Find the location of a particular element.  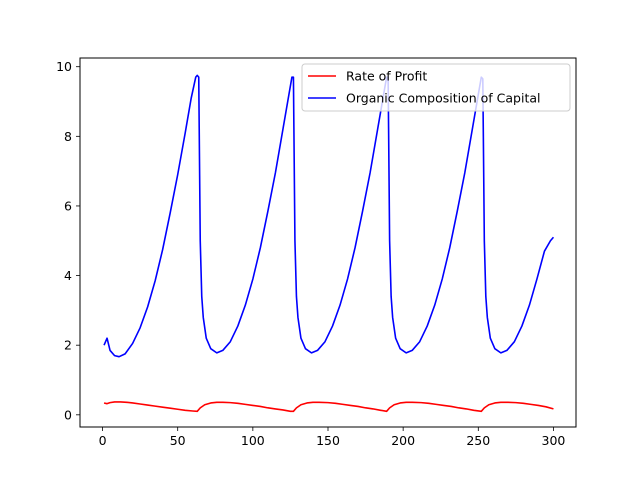

legend-label-organic-composition: Organic Composition of Capital is located at coordinates (443, 98).